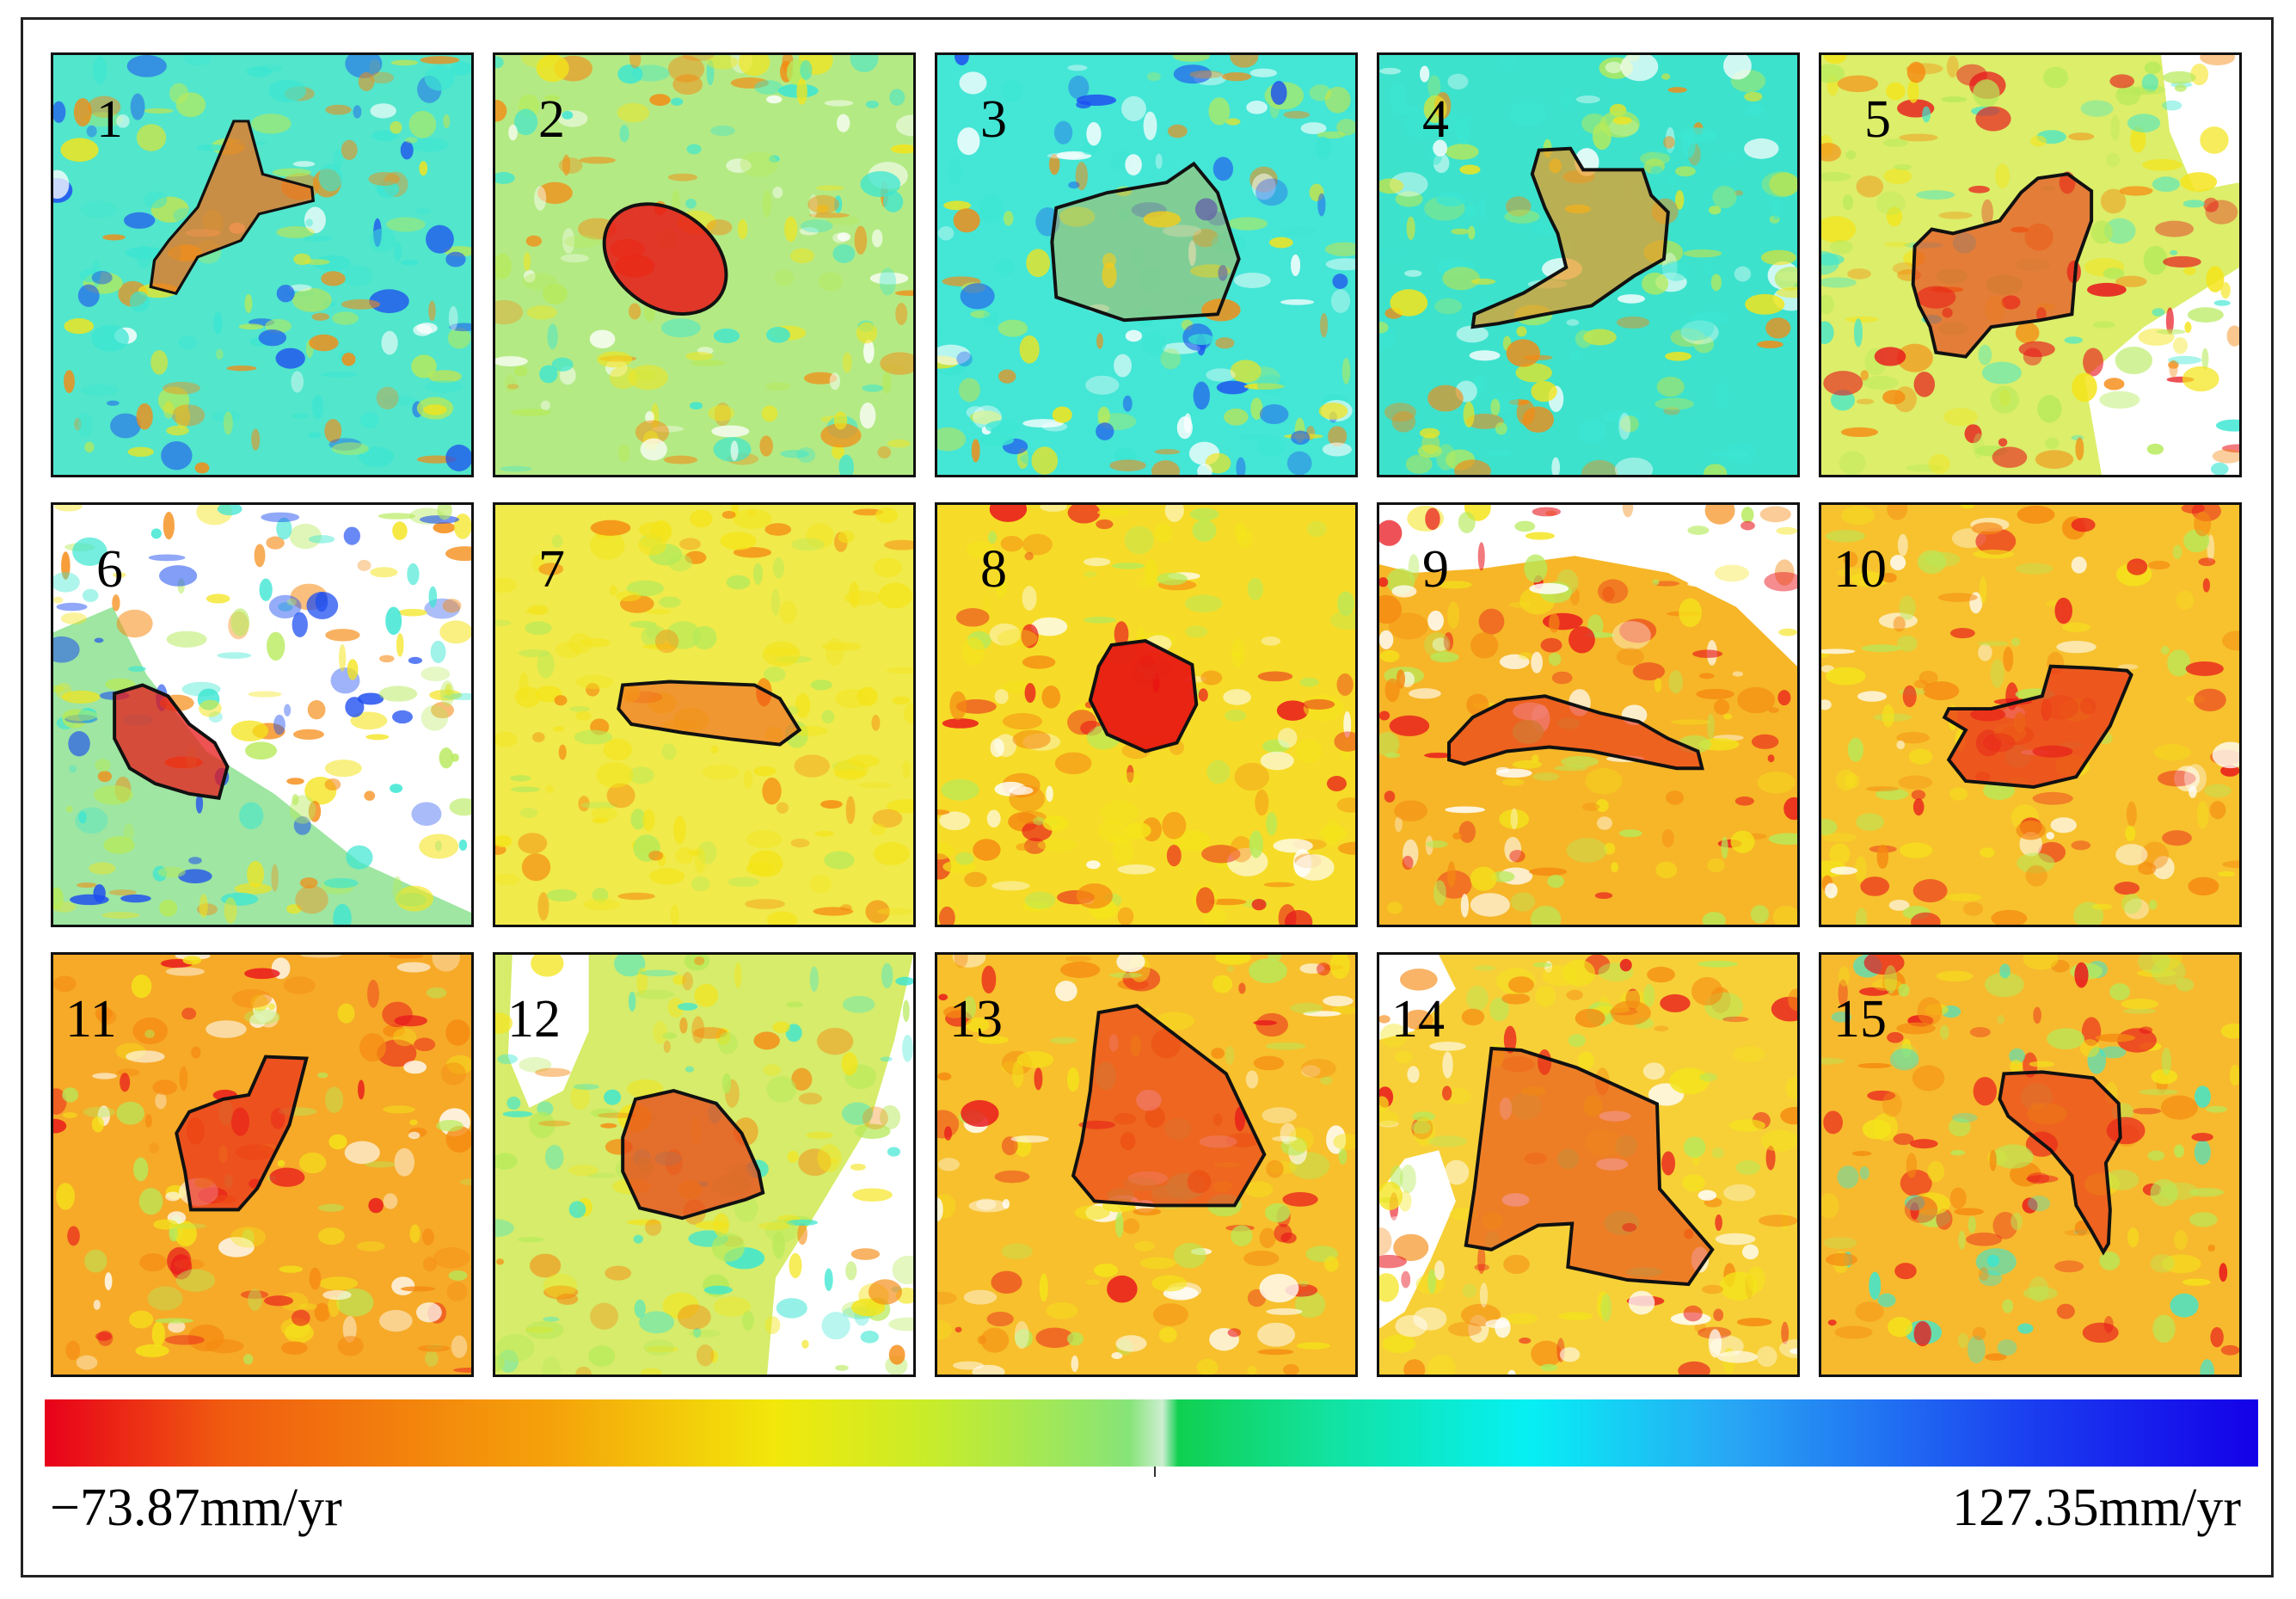 The image size is (2296, 1599). Describe the element at coordinates (704, 264) in the screenshot. I see `panel-2: 2` at that location.